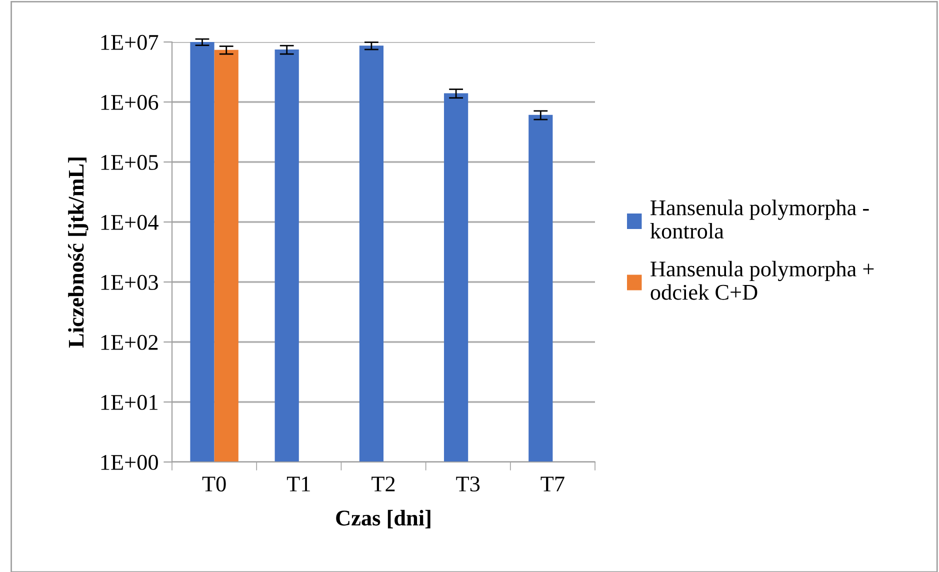 This screenshot has height=572, width=939. I want to click on x-axis-title: Czas [dni], so click(383, 519).